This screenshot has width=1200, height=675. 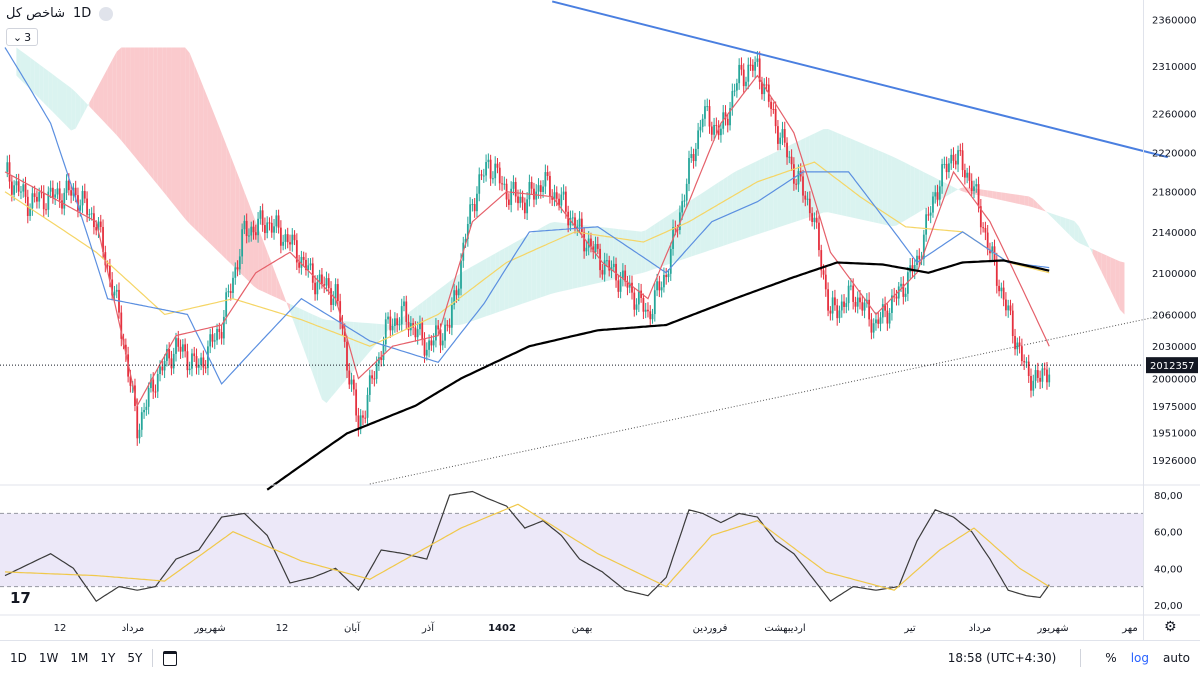 What do you see at coordinates (1176, 658) in the screenshot?
I see `auto-scale-button: auto` at bounding box center [1176, 658].